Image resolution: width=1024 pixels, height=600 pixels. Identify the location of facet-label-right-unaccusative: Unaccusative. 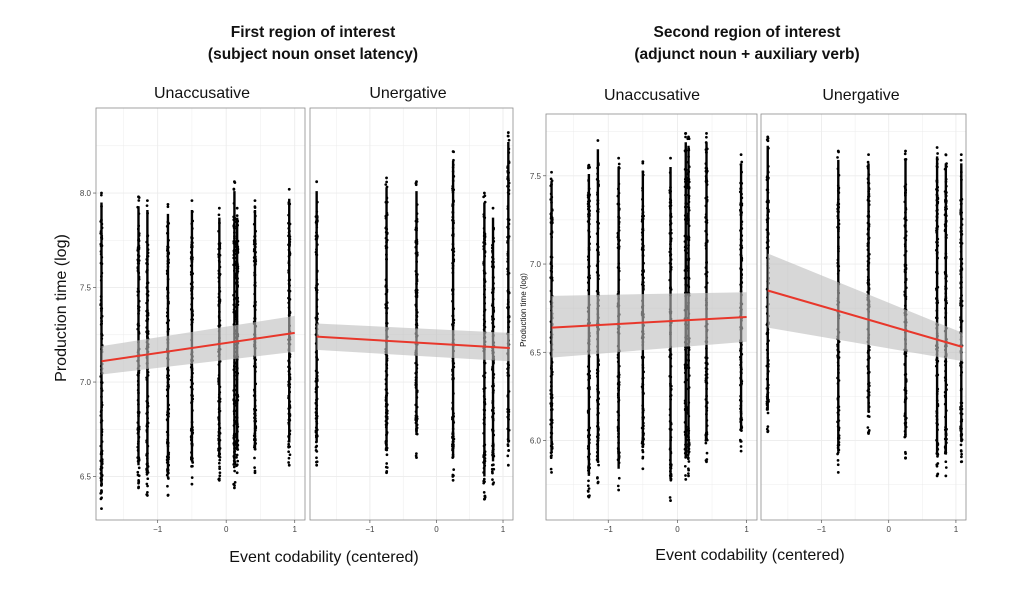
(652, 95).